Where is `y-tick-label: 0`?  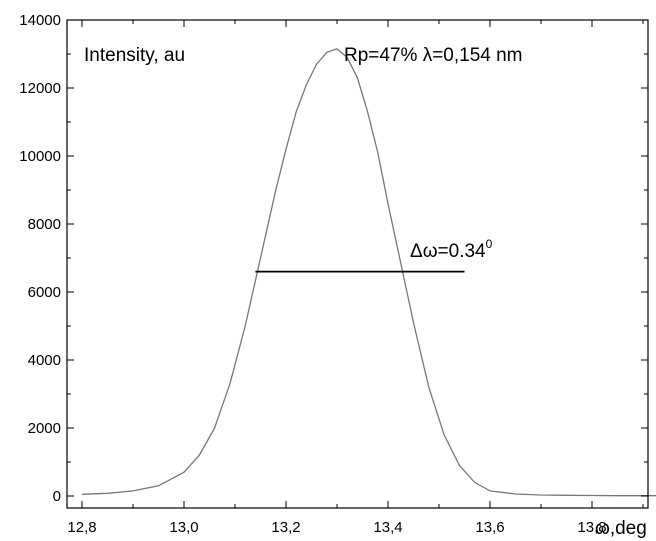 y-tick-label: 0 is located at coordinates (57, 496).